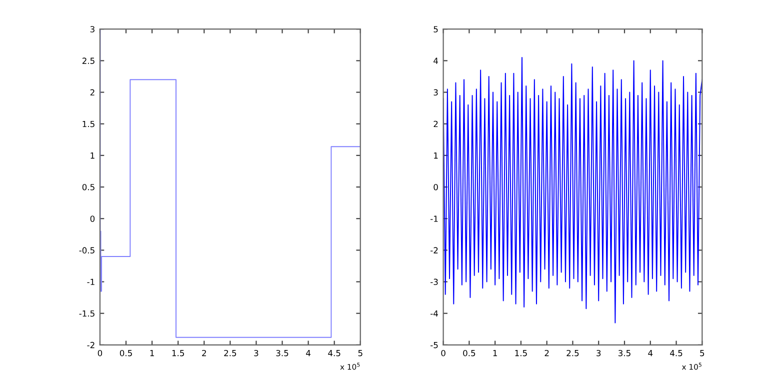  Describe the element at coordinates (434, 345) in the screenshot. I see `y-tick-label: -5` at that location.